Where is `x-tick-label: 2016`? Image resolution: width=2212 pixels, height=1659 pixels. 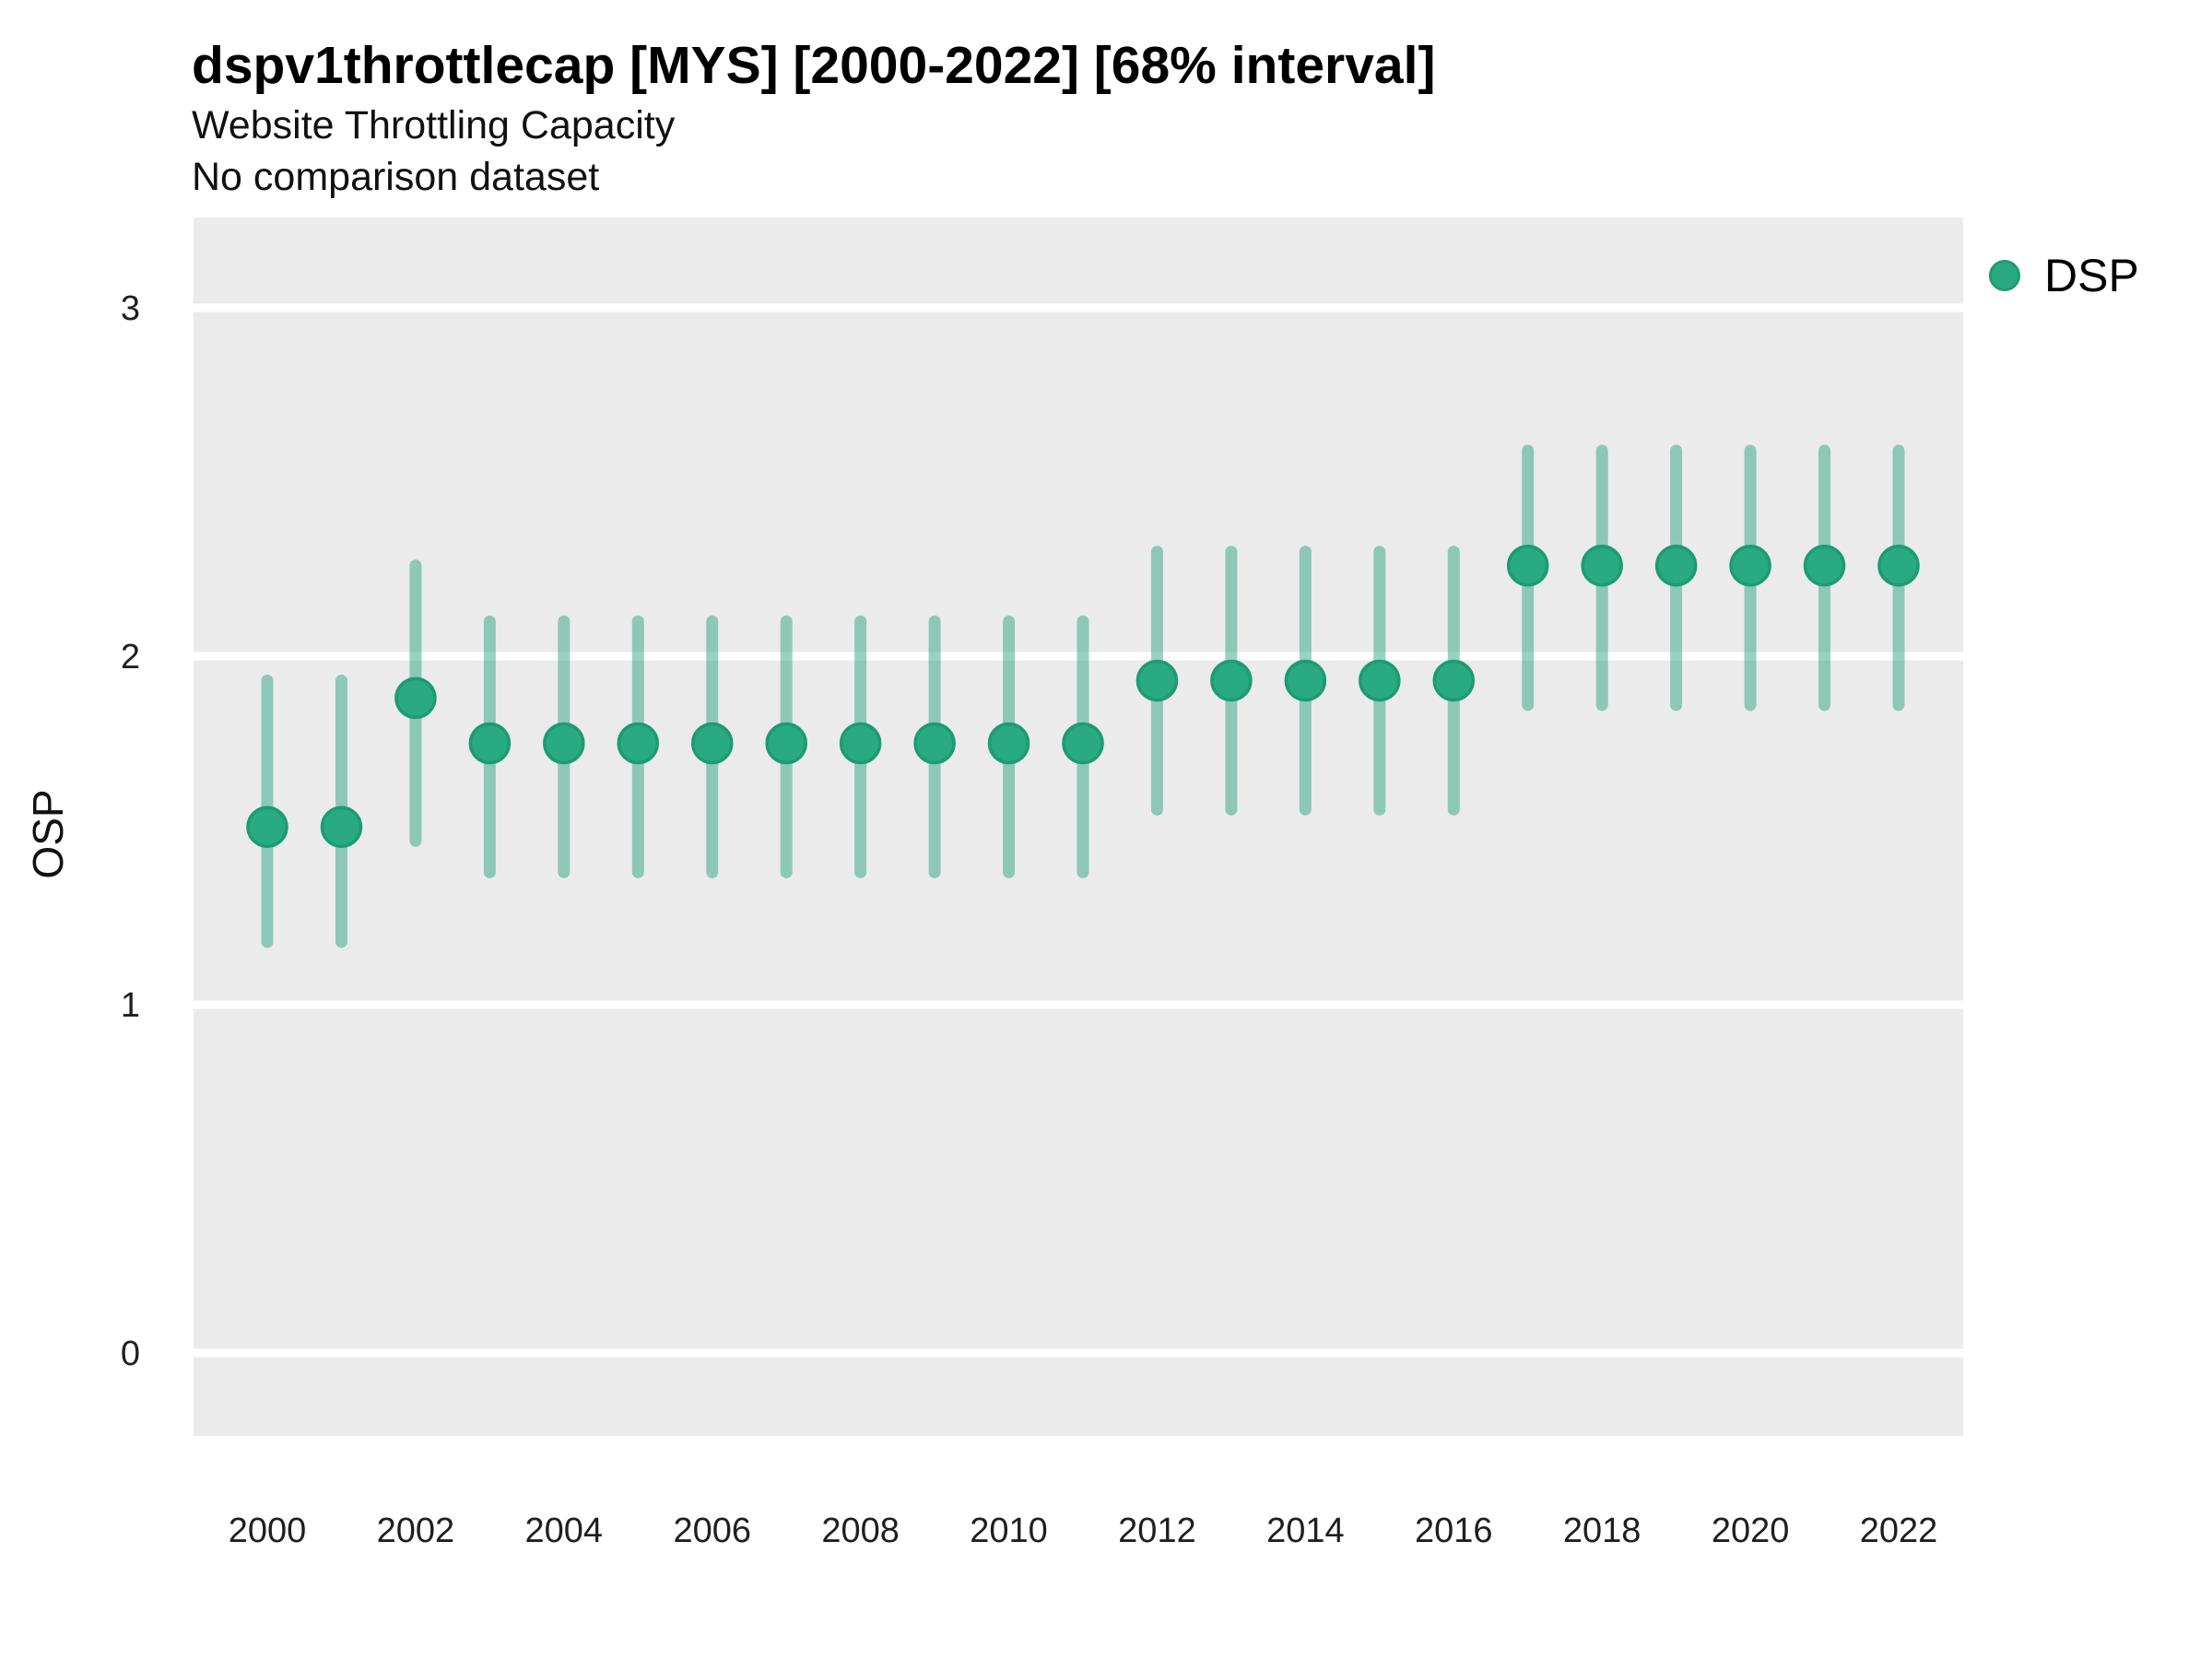 x-tick-label: 2016 is located at coordinates (1454, 1531).